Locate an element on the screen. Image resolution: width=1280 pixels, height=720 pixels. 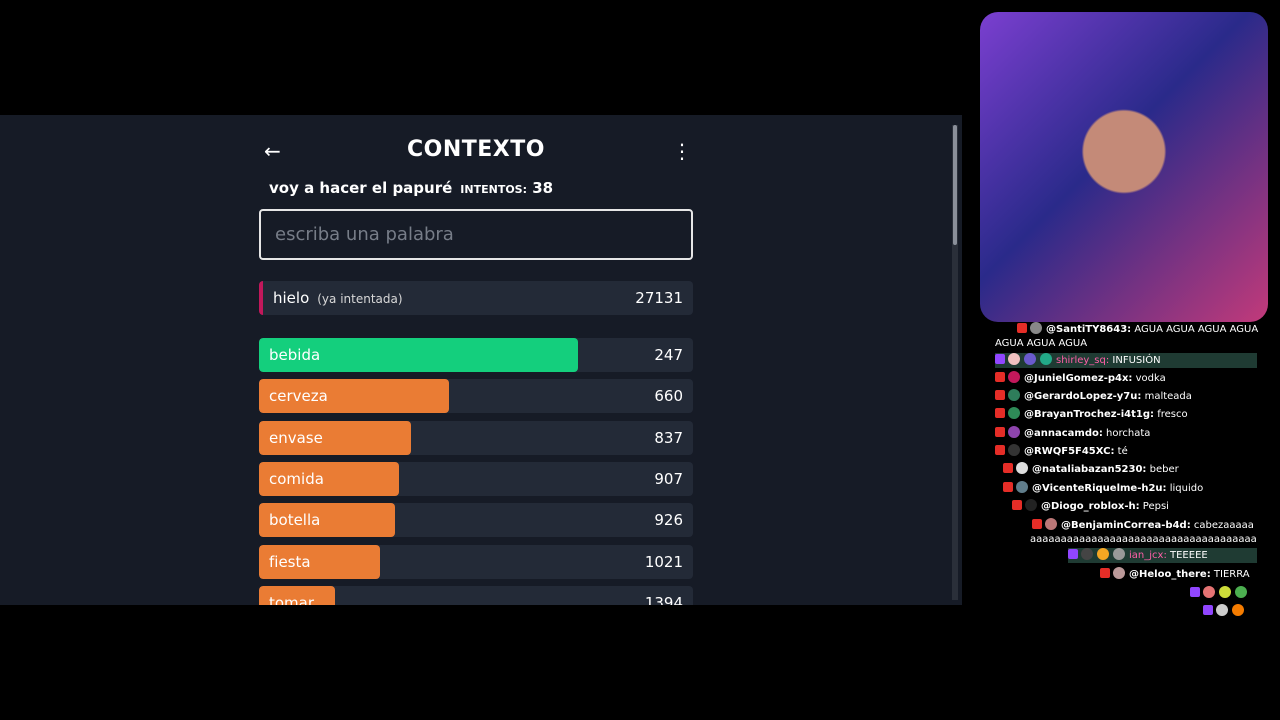
back-button: ← is located at coordinates (272, 151).